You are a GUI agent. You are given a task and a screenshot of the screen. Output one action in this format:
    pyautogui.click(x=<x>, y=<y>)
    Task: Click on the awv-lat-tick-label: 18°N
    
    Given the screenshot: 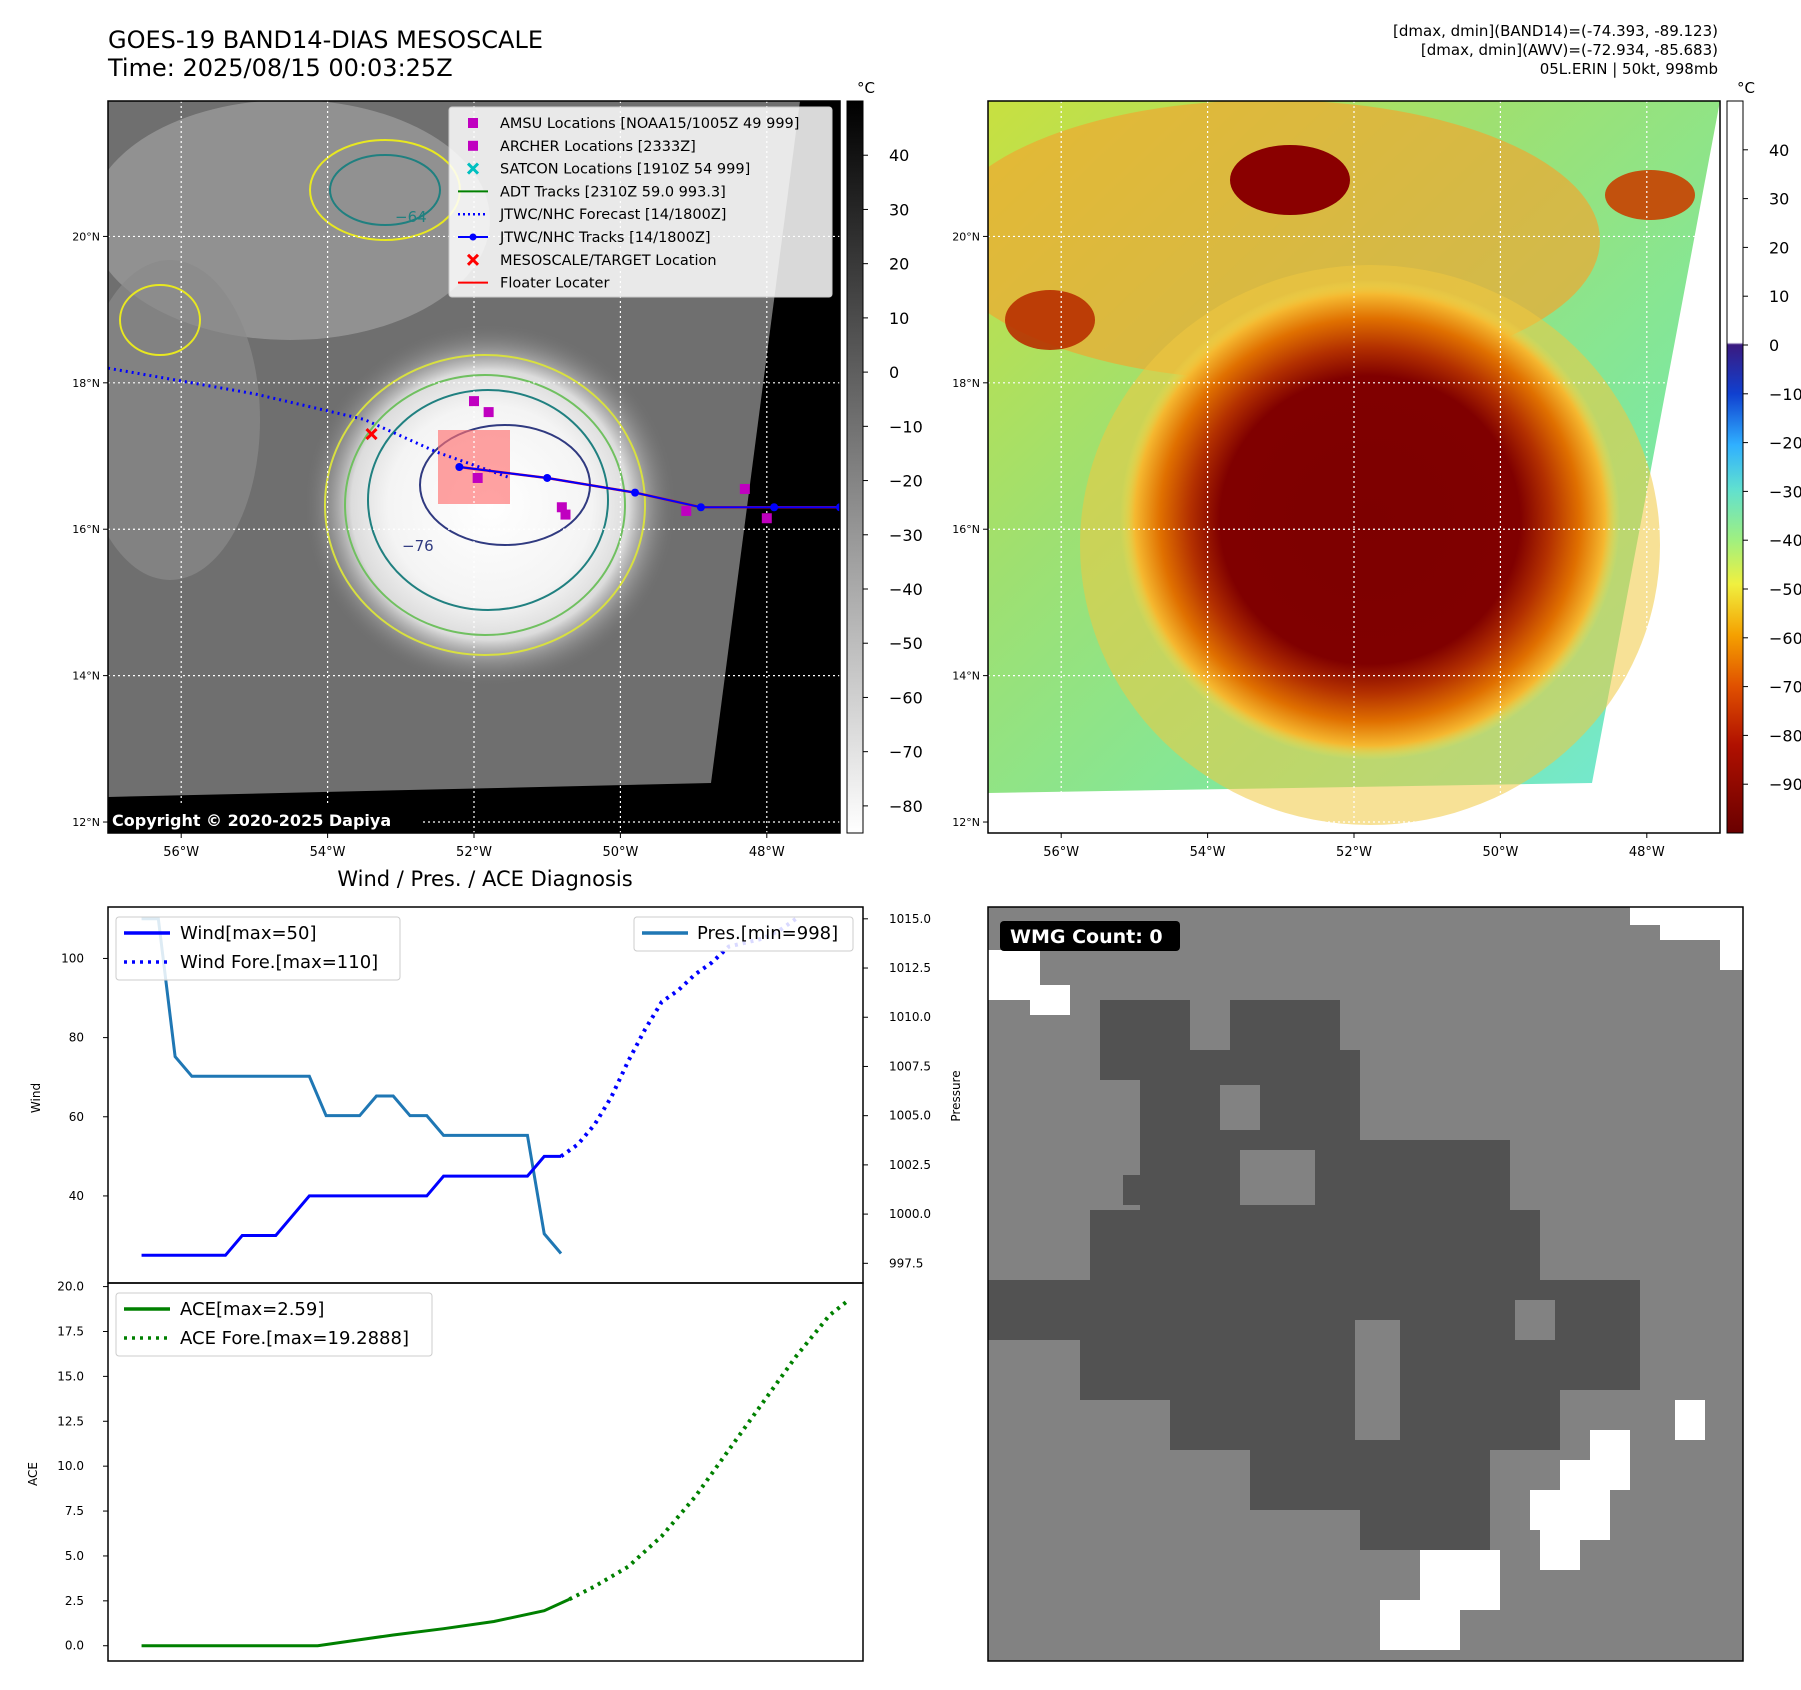 What is the action you would take?
    pyautogui.click(x=966, y=383)
    